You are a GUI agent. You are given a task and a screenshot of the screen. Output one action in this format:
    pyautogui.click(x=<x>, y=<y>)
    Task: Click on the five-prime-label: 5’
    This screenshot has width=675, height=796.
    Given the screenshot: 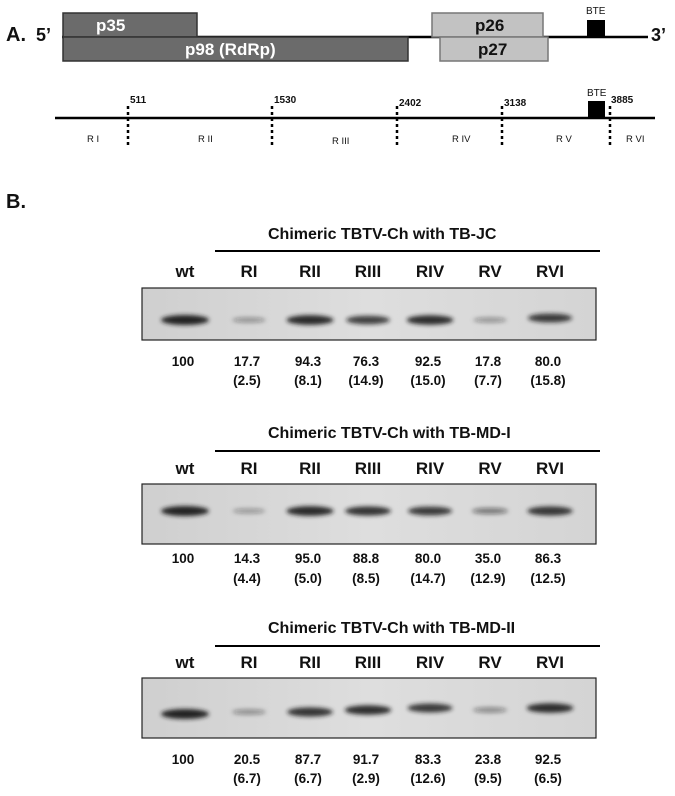 What is the action you would take?
    pyautogui.click(x=43, y=35)
    